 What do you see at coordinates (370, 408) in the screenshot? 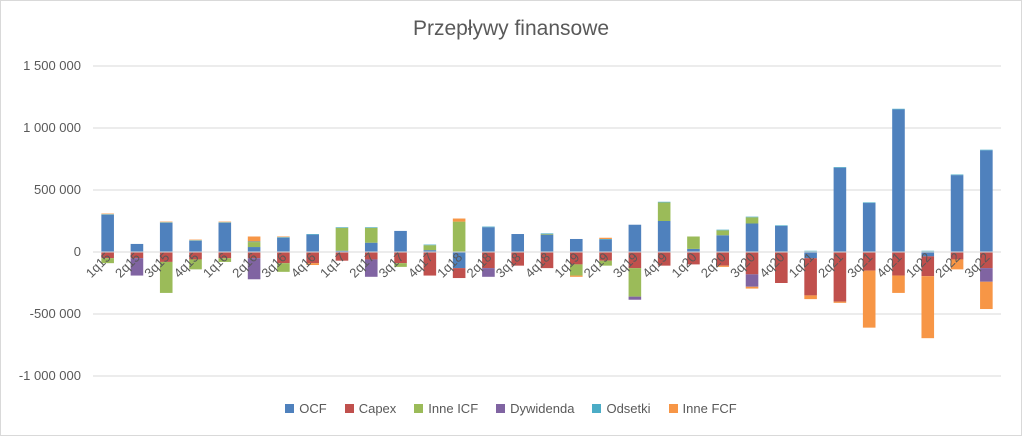
I see `legend-item: Capex` at bounding box center [370, 408].